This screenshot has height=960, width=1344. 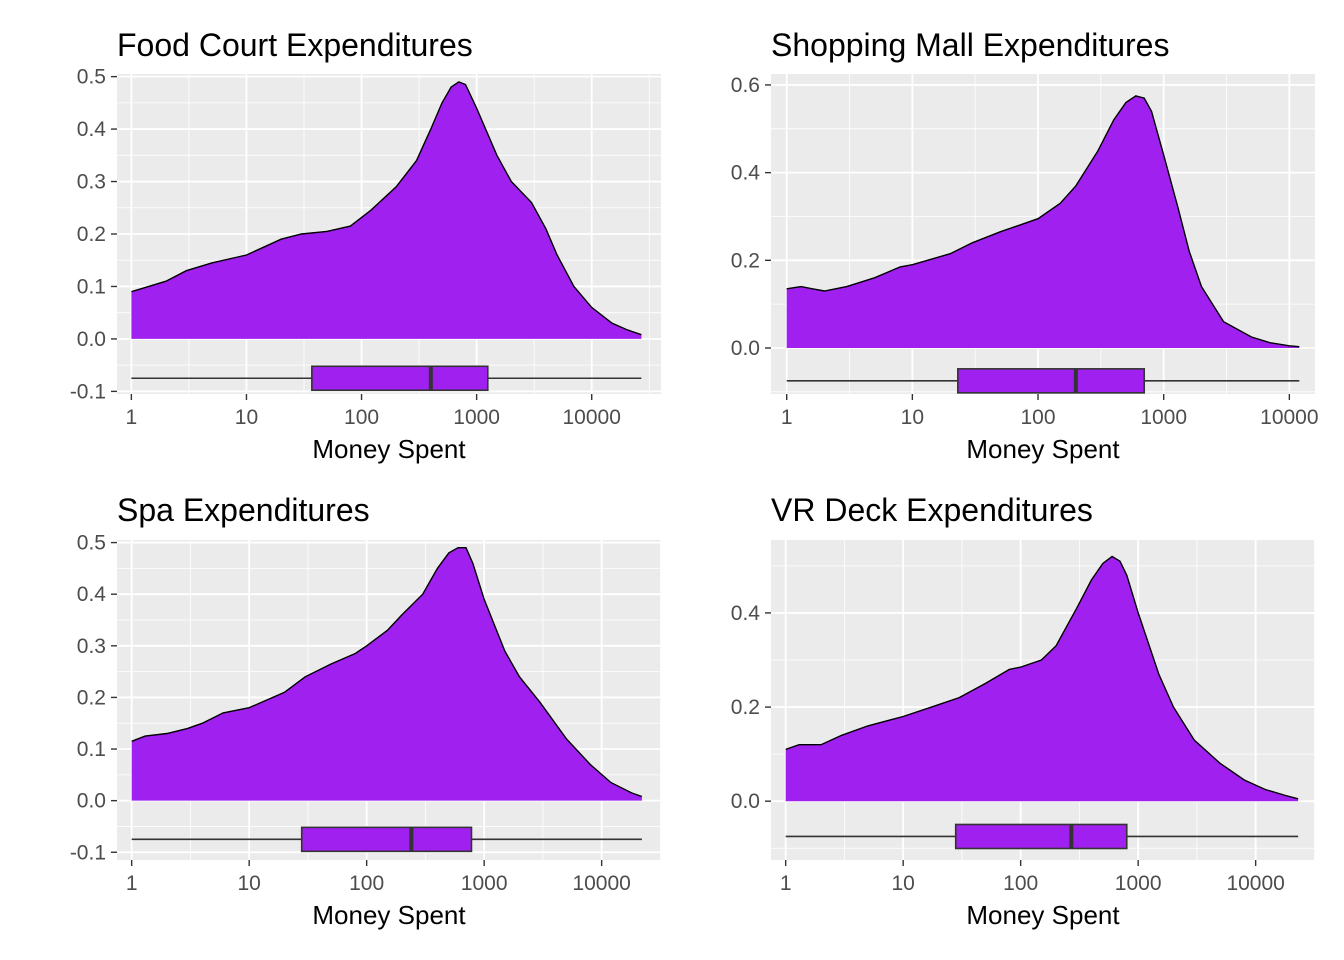 What do you see at coordinates (243, 510) in the screenshot?
I see `chart-title: Spa Expenditures` at bounding box center [243, 510].